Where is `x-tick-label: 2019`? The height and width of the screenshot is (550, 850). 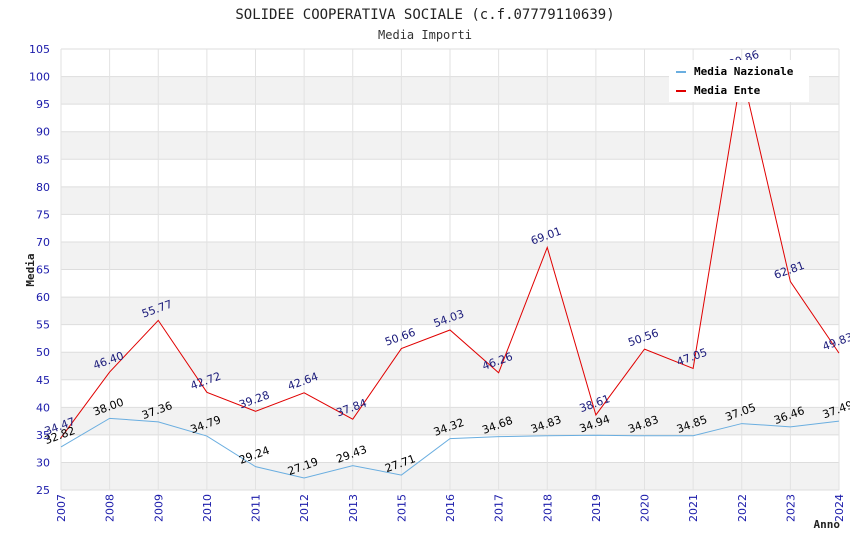
x-tick-label: 2019 is located at coordinates (596, 508).